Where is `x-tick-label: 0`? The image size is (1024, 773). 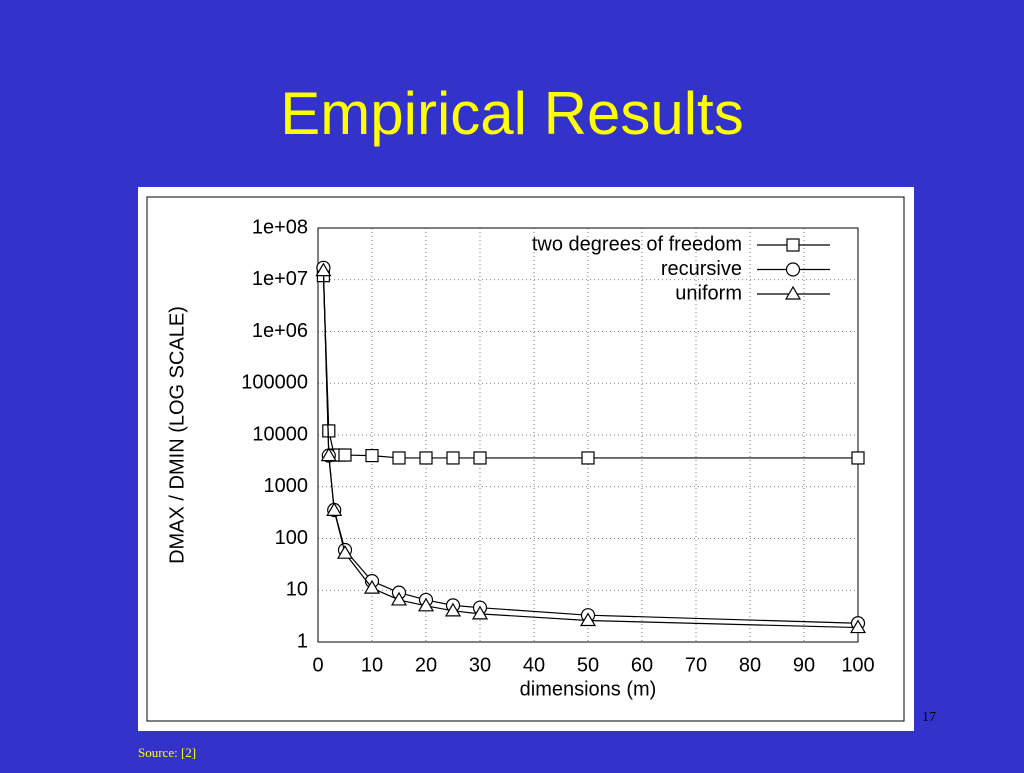
x-tick-label: 0 is located at coordinates (317, 665).